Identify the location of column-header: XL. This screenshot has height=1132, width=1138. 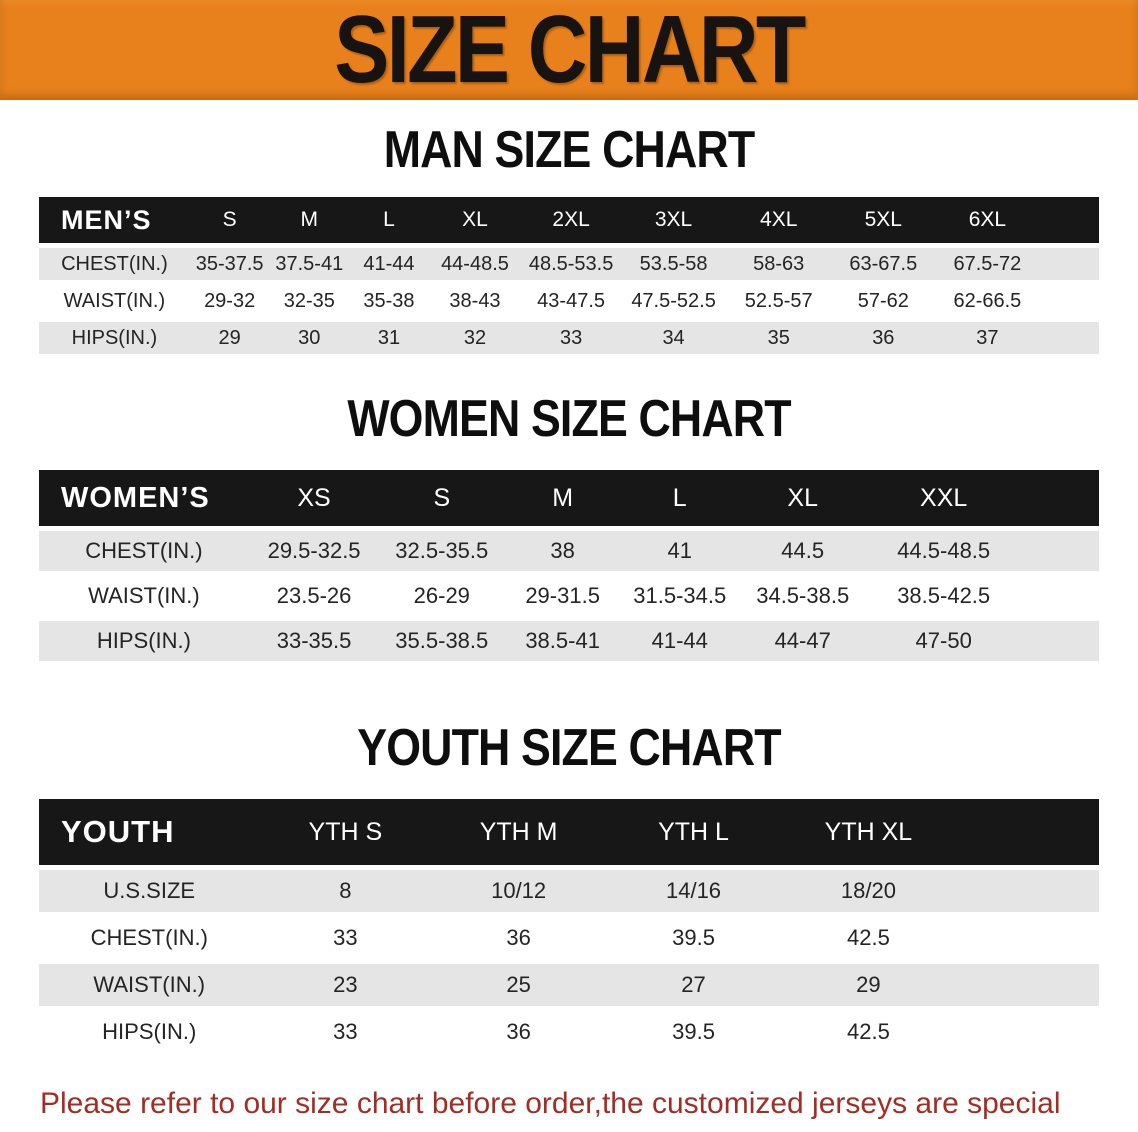
(475, 220).